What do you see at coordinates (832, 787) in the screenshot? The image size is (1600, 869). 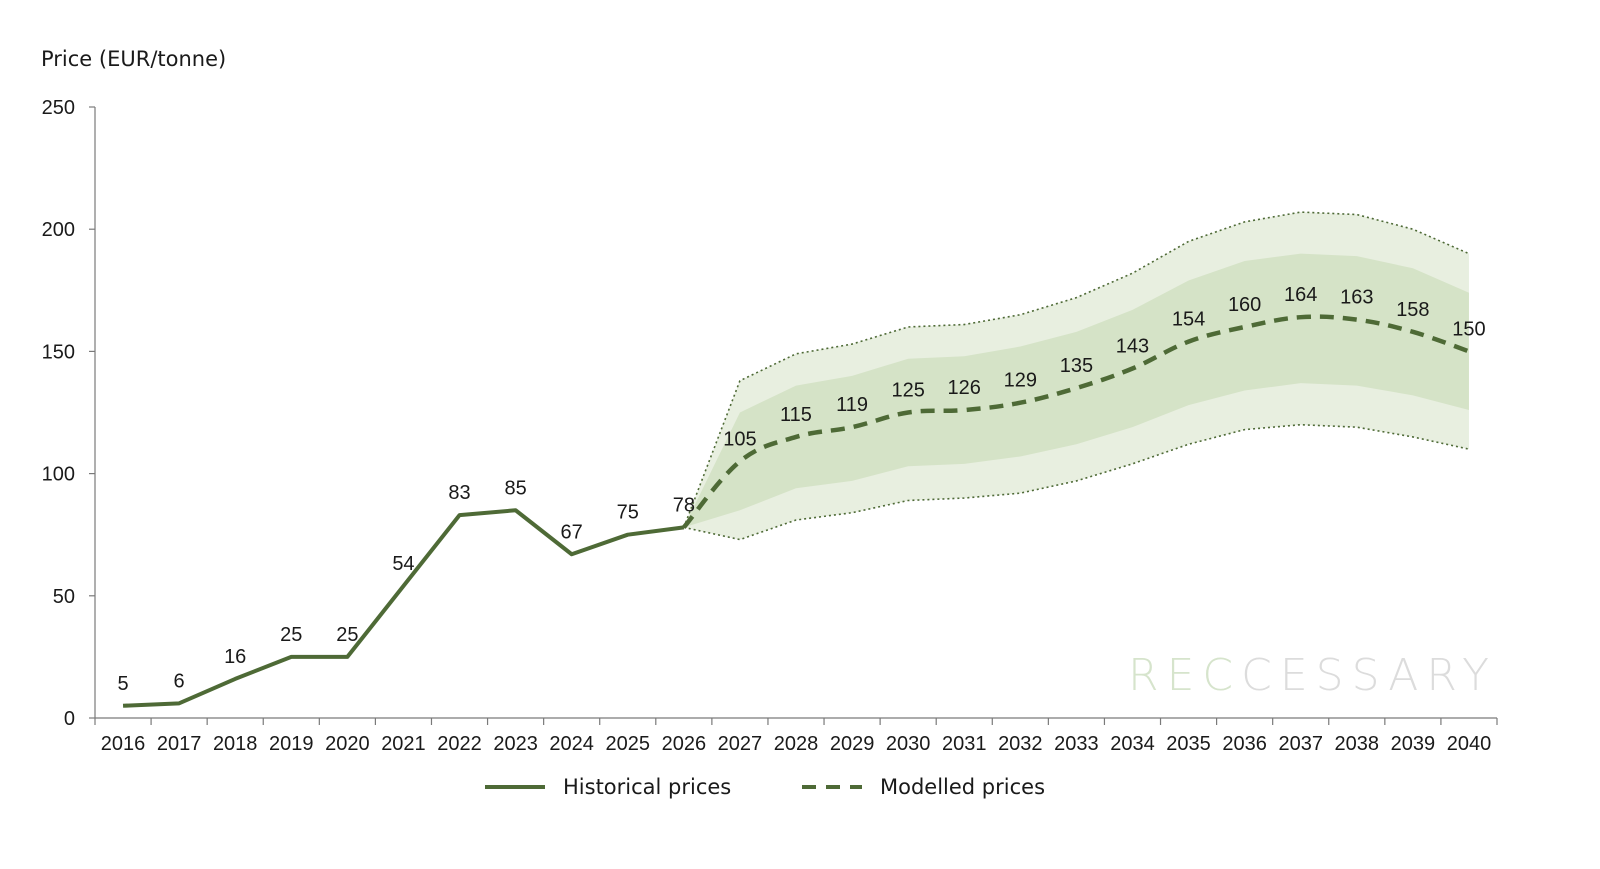 I see `legend-dashed-line-icon` at bounding box center [832, 787].